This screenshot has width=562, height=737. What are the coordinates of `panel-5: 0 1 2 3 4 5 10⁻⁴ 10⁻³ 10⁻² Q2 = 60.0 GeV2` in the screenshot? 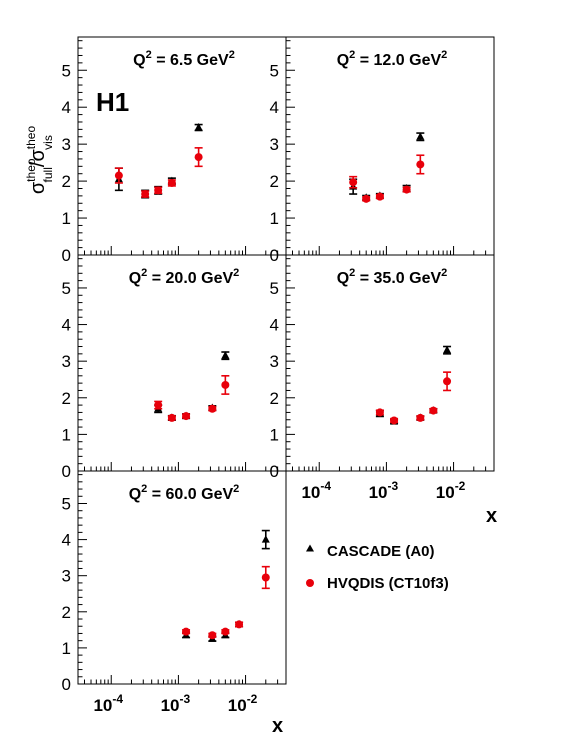 It's located at (174, 592).